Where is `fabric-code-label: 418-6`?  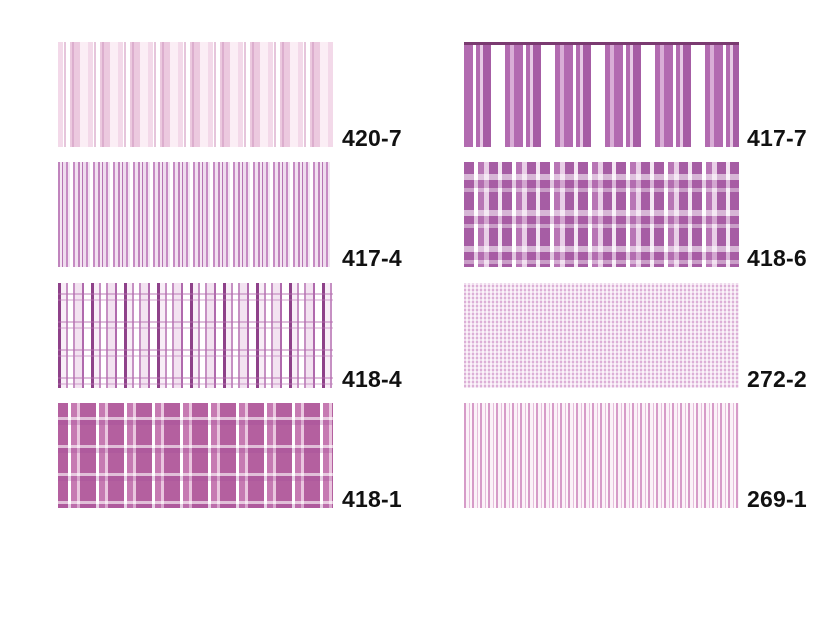 fabric-code-label: 418-6 is located at coordinates (777, 258).